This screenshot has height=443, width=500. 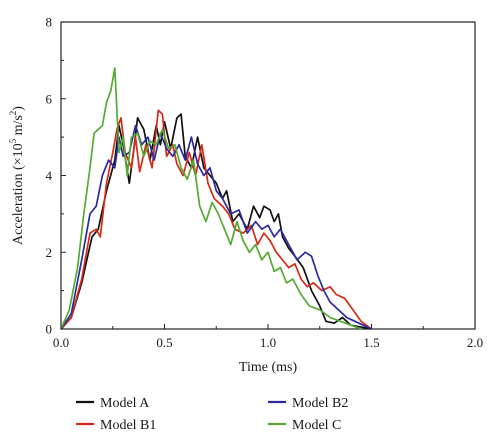 I want to click on legend-label: Model C, so click(x=316, y=425).